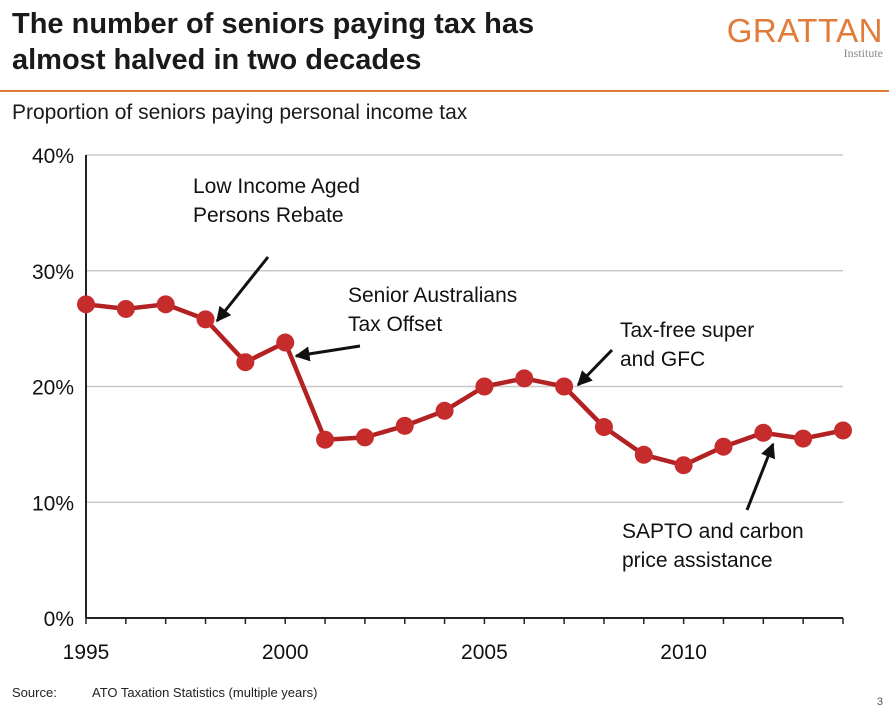 The width and height of the screenshot is (889, 709). I want to click on logo-subtext: Institute, so click(863, 53).